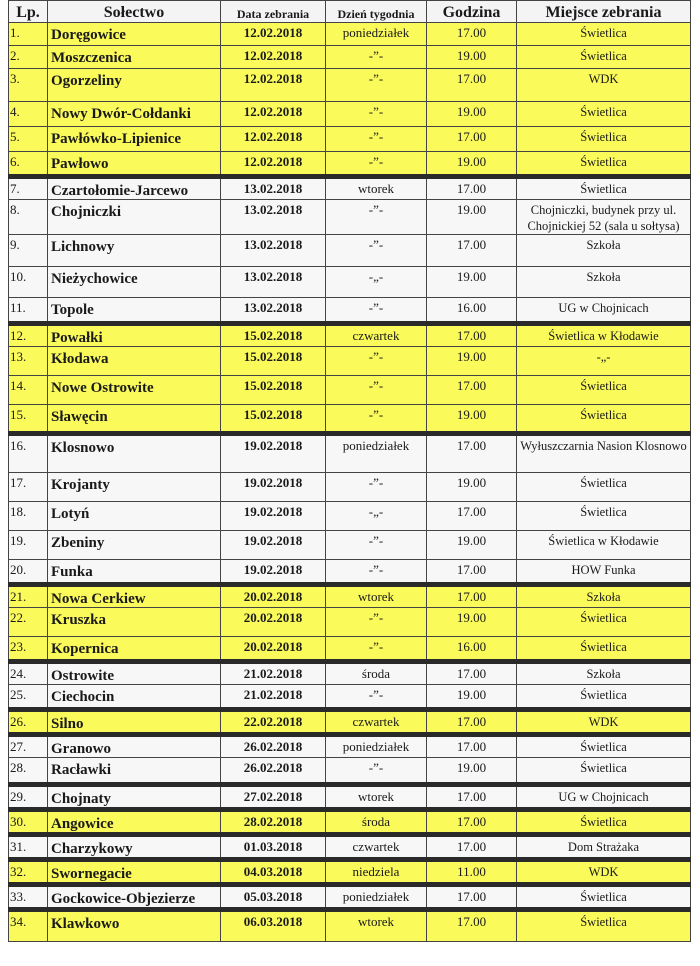 This screenshot has height=966, width=700. What do you see at coordinates (134, 390) in the screenshot?
I see `row-name: Nowe Ostrowite` at bounding box center [134, 390].